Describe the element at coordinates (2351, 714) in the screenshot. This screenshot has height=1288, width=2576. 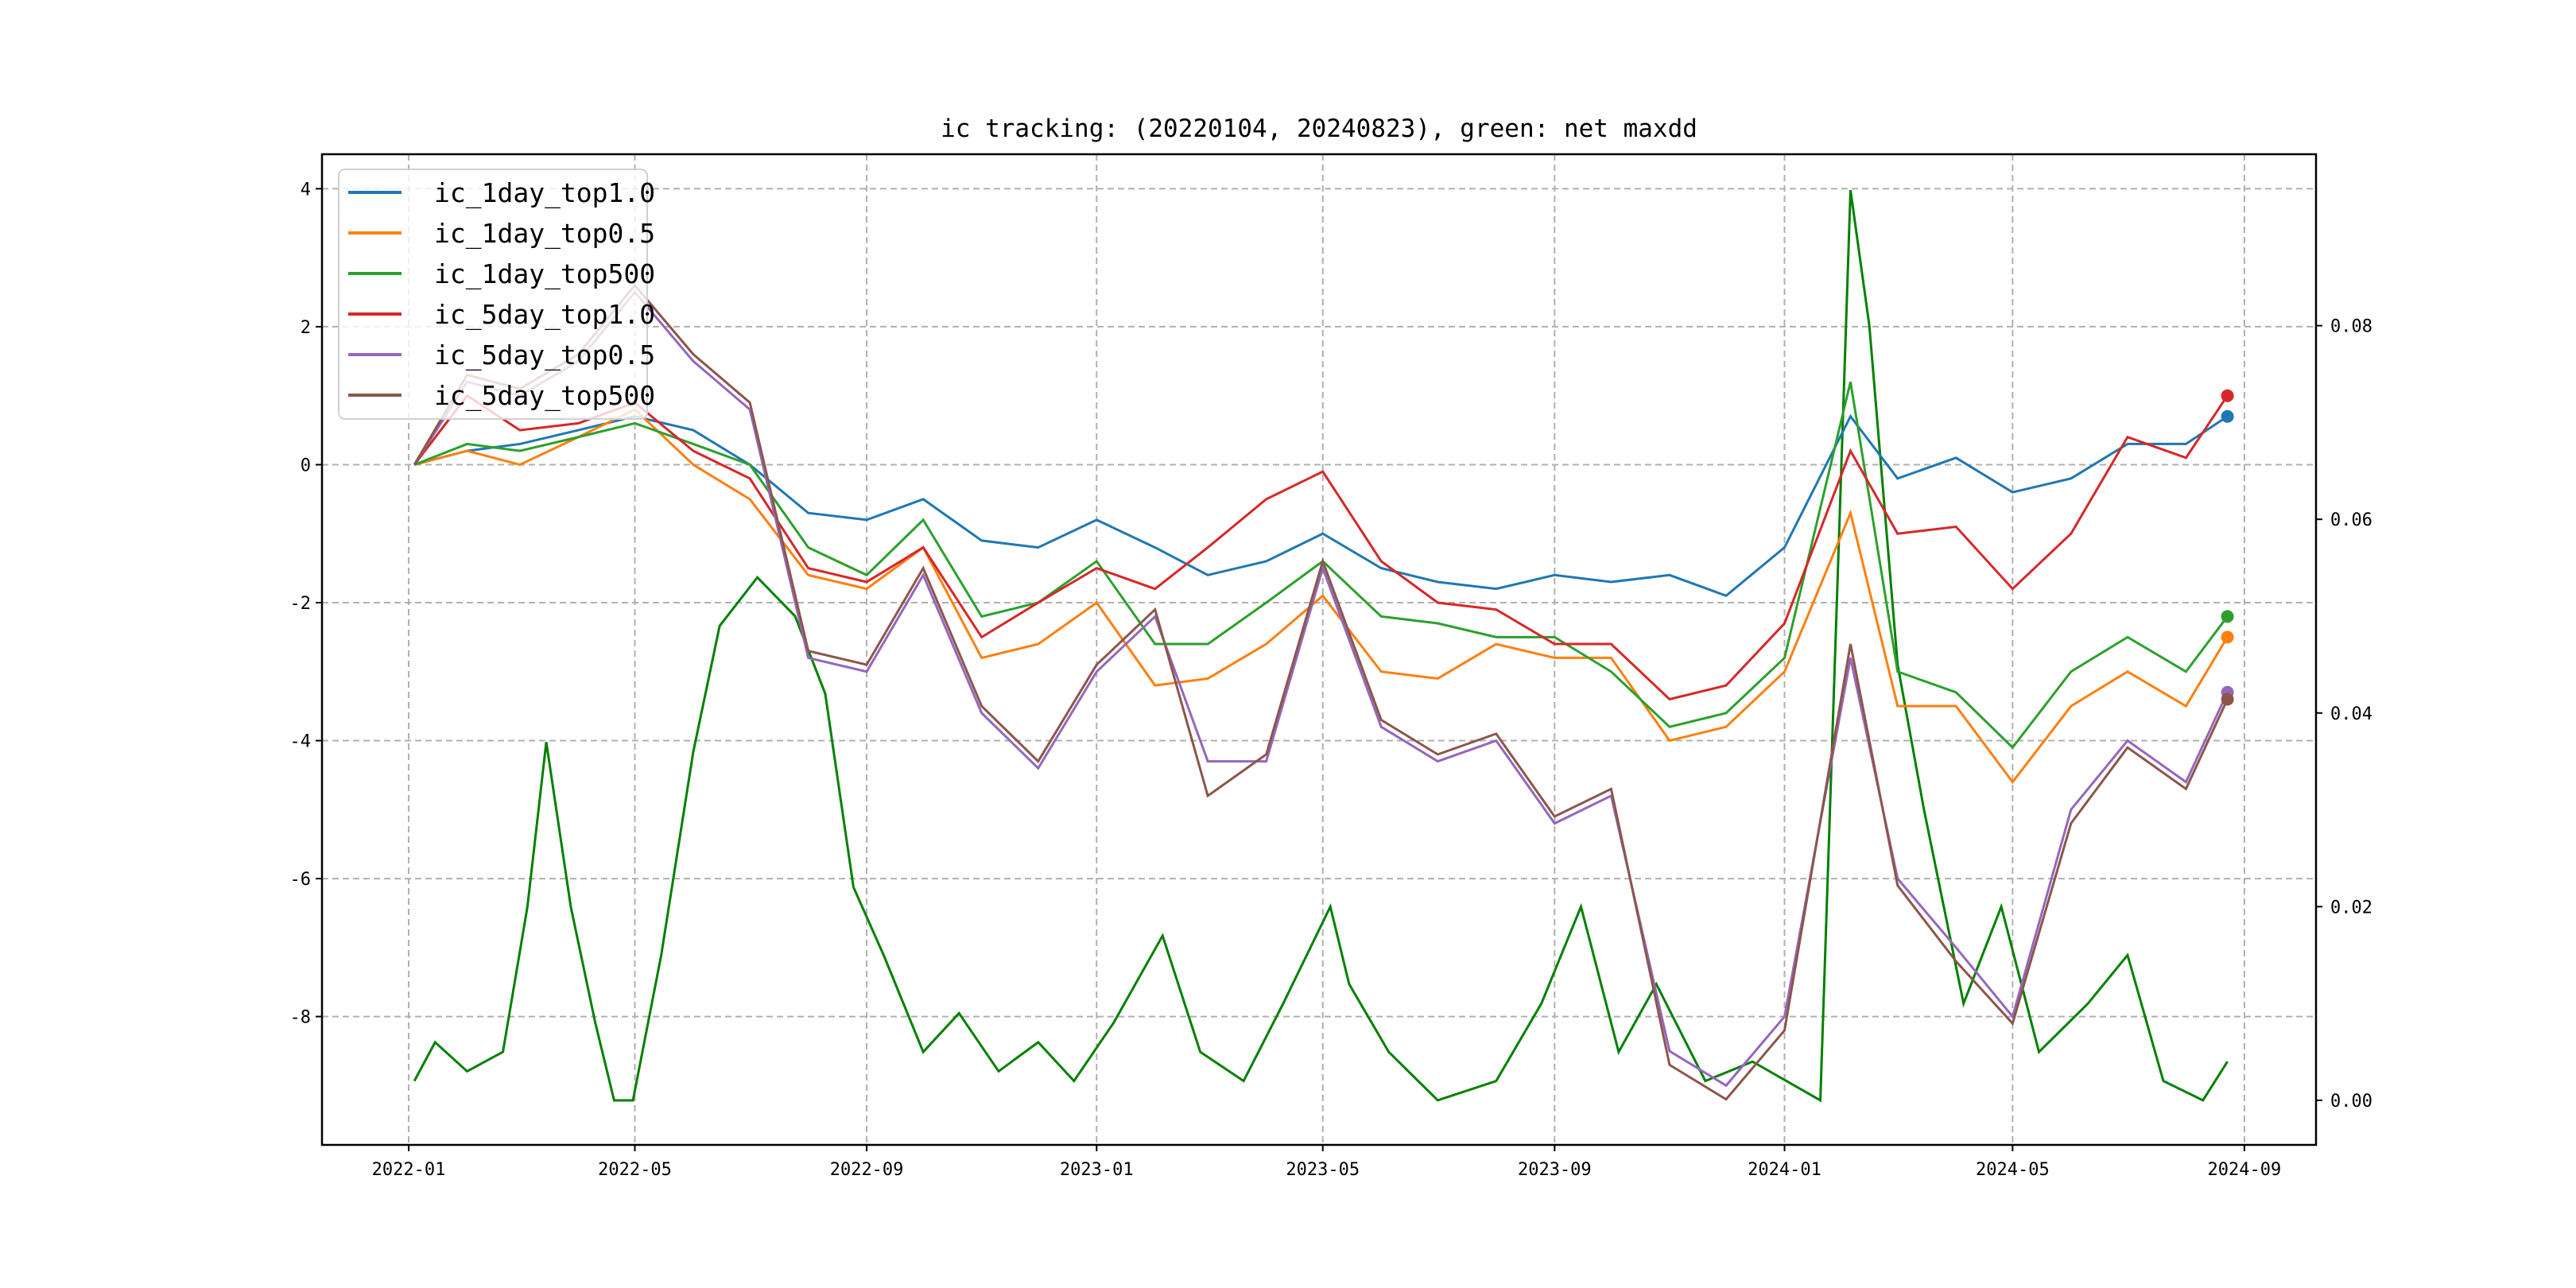
I see `y-tick-label-right: 0.04` at that location.